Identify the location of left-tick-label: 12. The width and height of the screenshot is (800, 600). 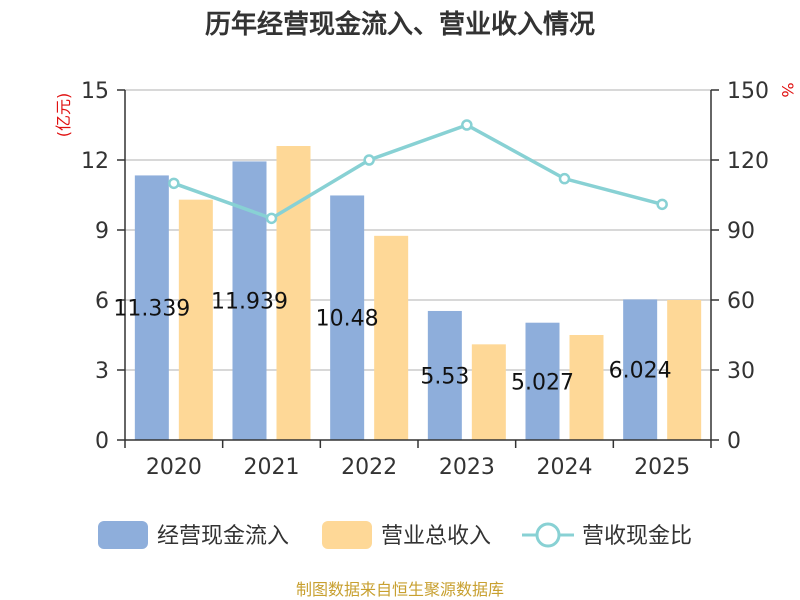
(95, 161).